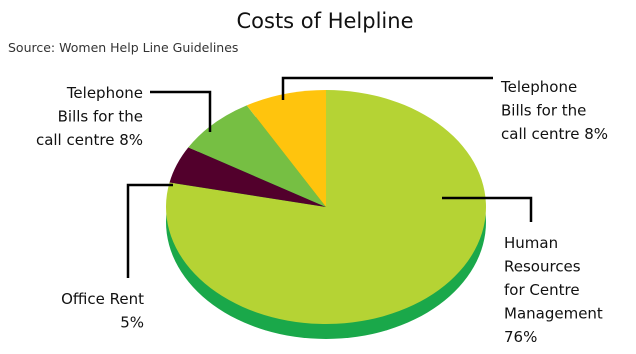 The image size is (636, 354). What do you see at coordinates (102, 299) in the screenshot?
I see `slice-label-line: Office Rent` at bounding box center [102, 299].